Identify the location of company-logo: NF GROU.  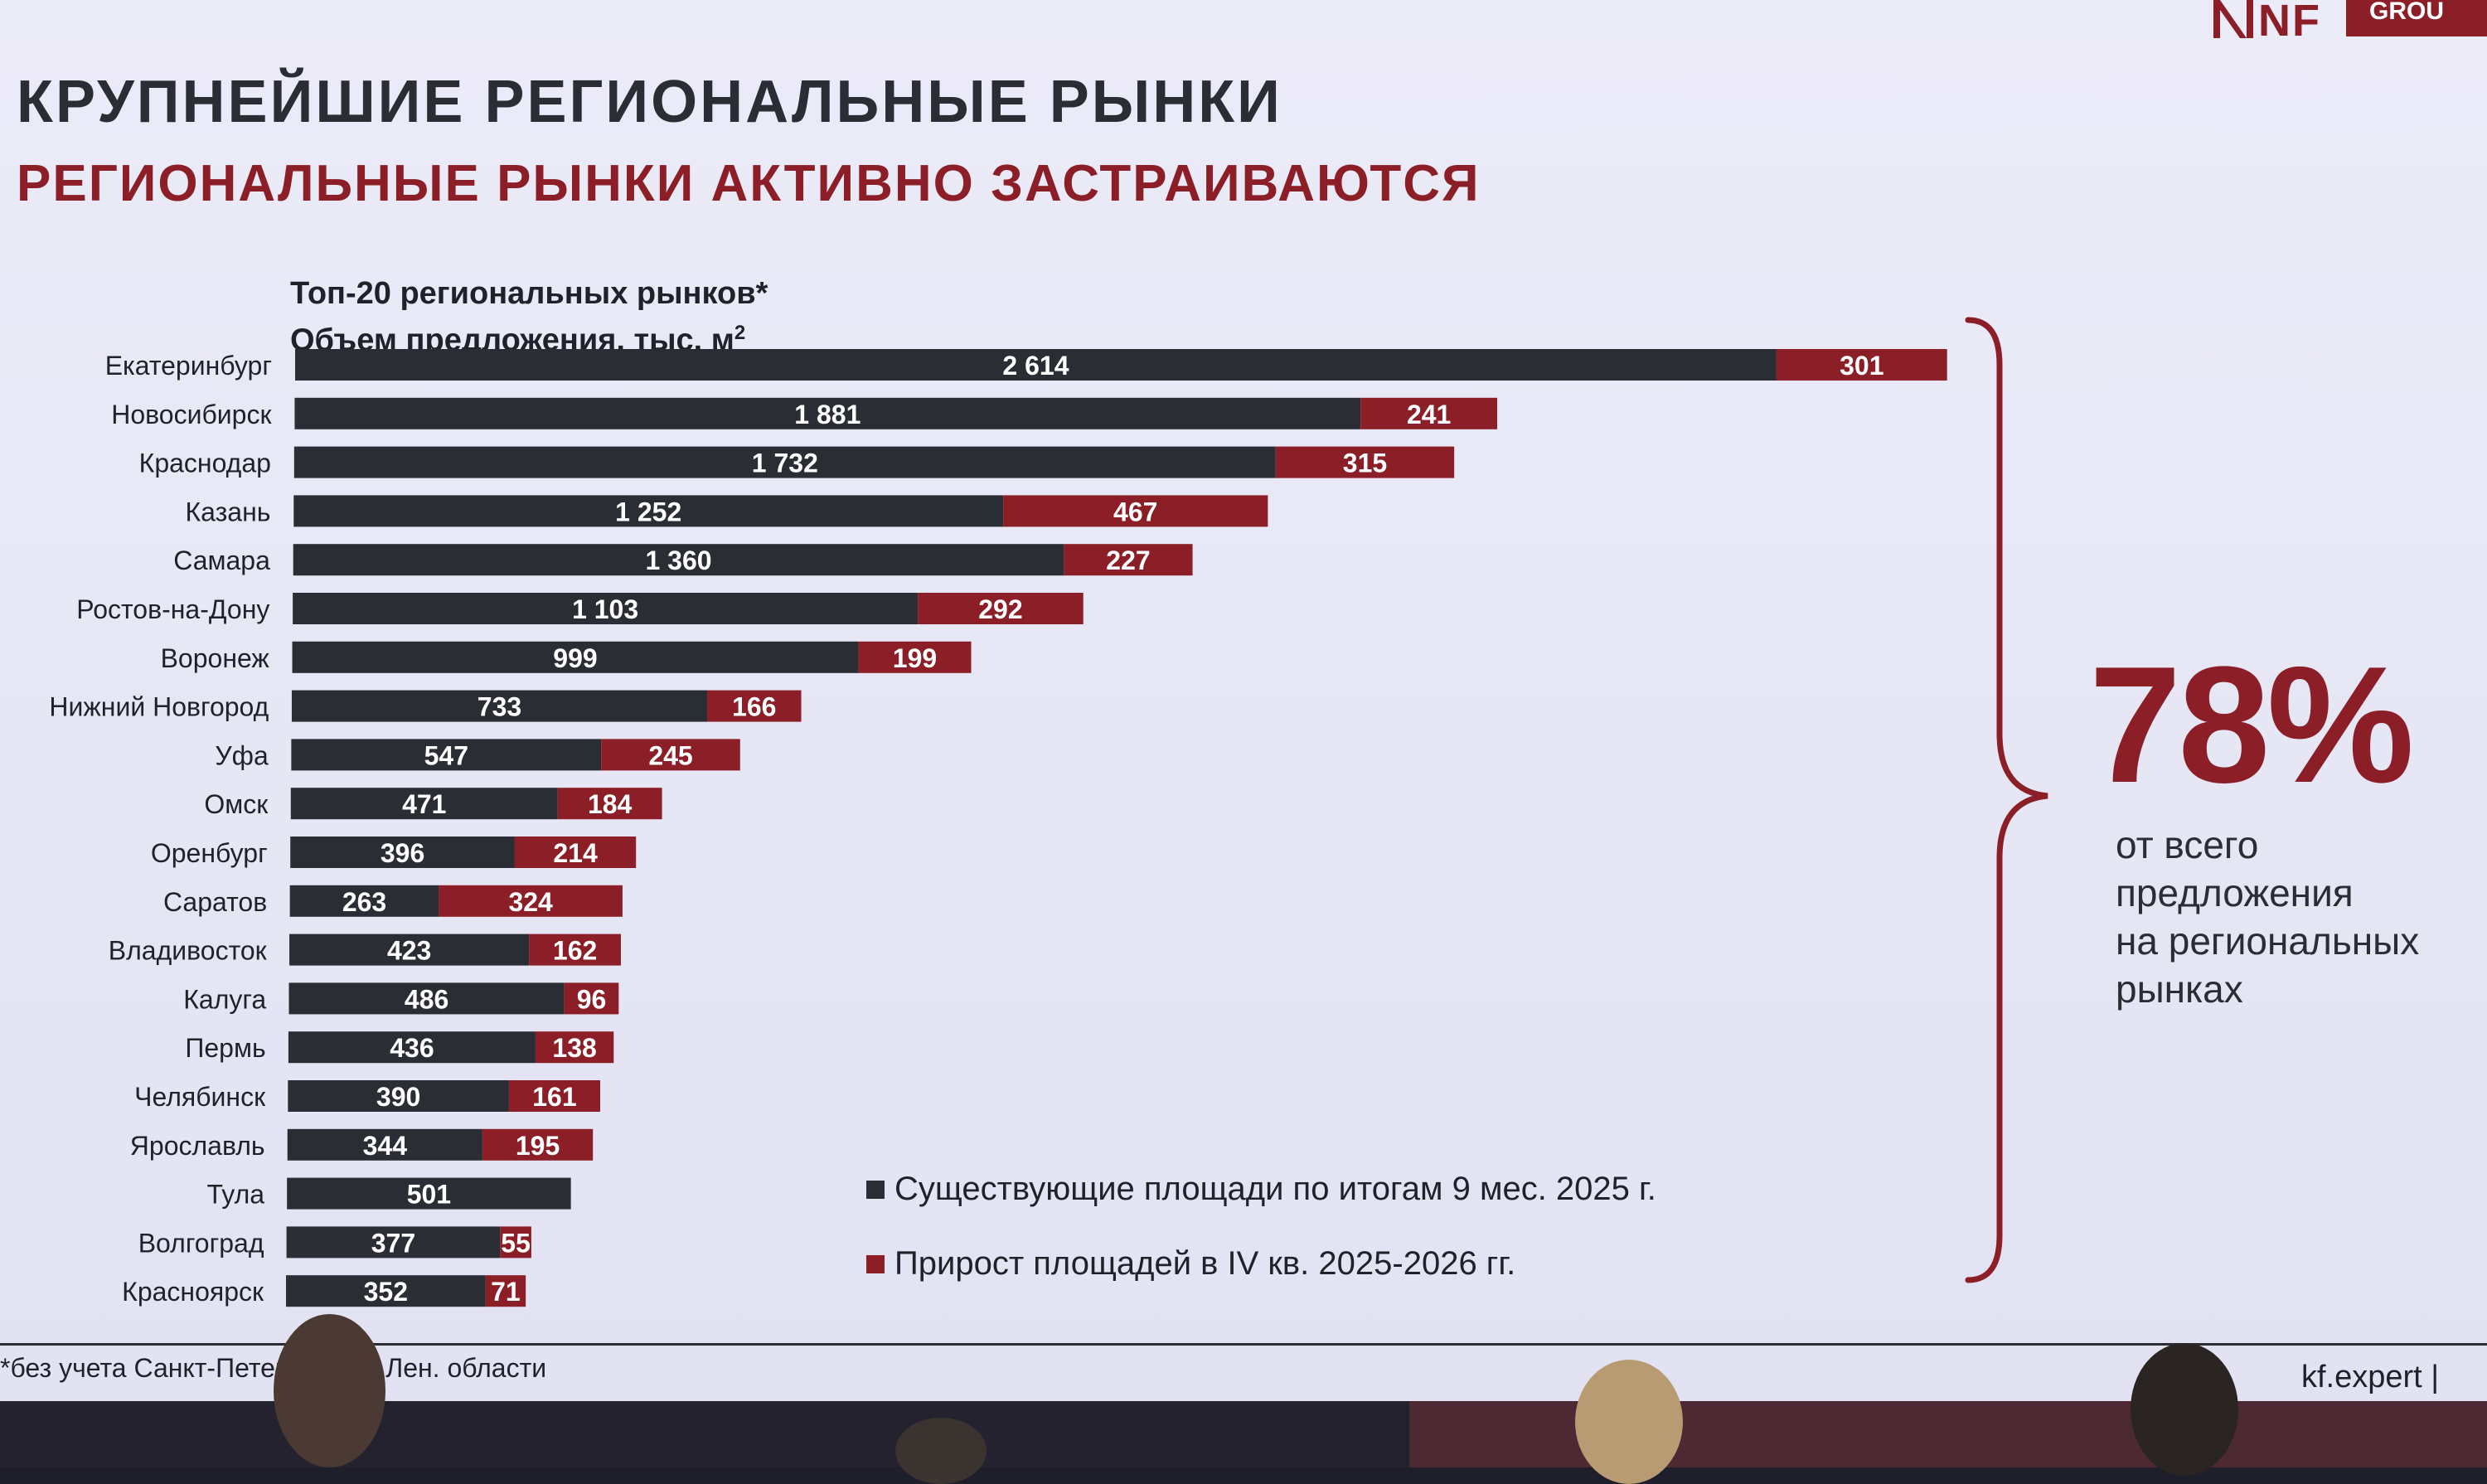
(2350, 23).